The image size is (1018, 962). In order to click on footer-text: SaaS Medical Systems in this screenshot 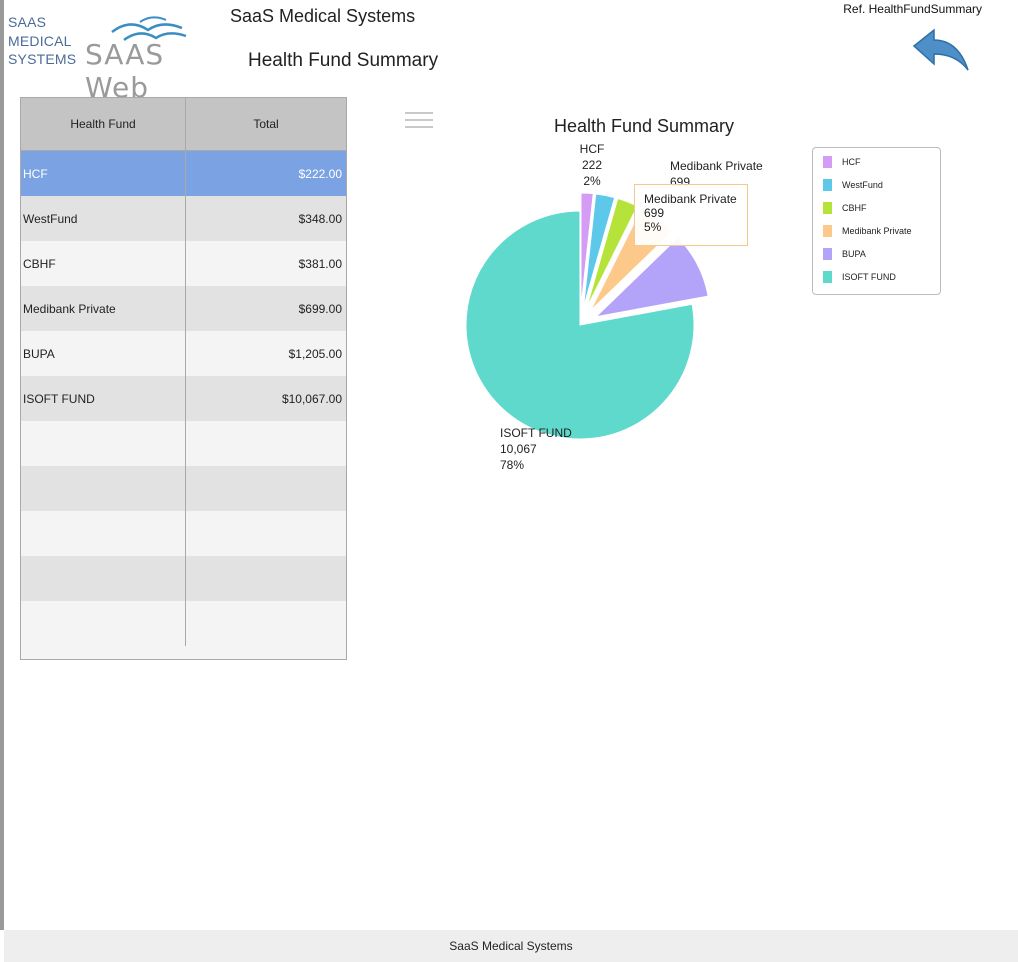, I will do `click(511, 946)`.